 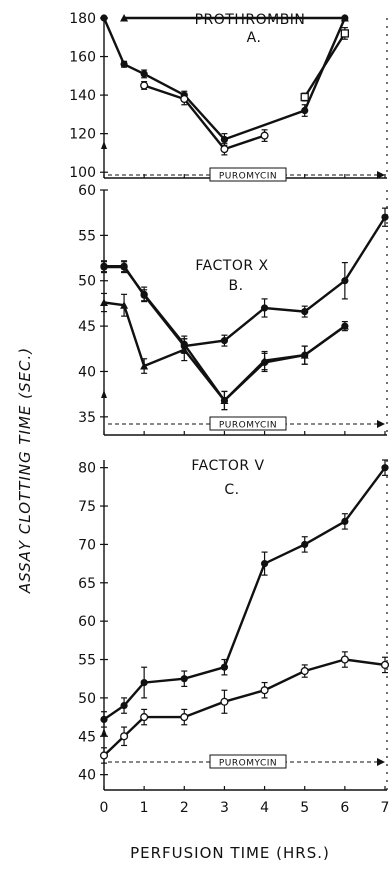 What do you see at coordinates (254, 38) in the screenshot?
I see `panel-subtitle: A.` at bounding box center [254, 38].